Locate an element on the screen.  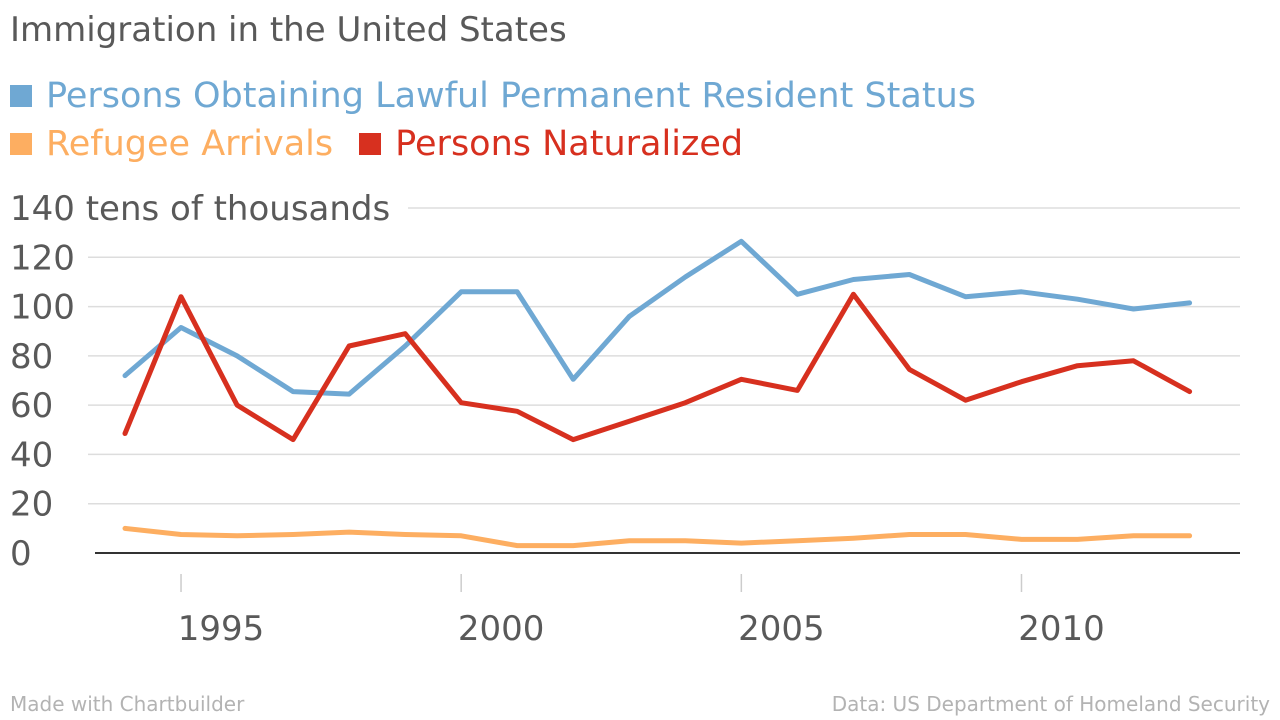
legend-label-refugee: Refugee Arrivals is located at coordinates (190, 144).